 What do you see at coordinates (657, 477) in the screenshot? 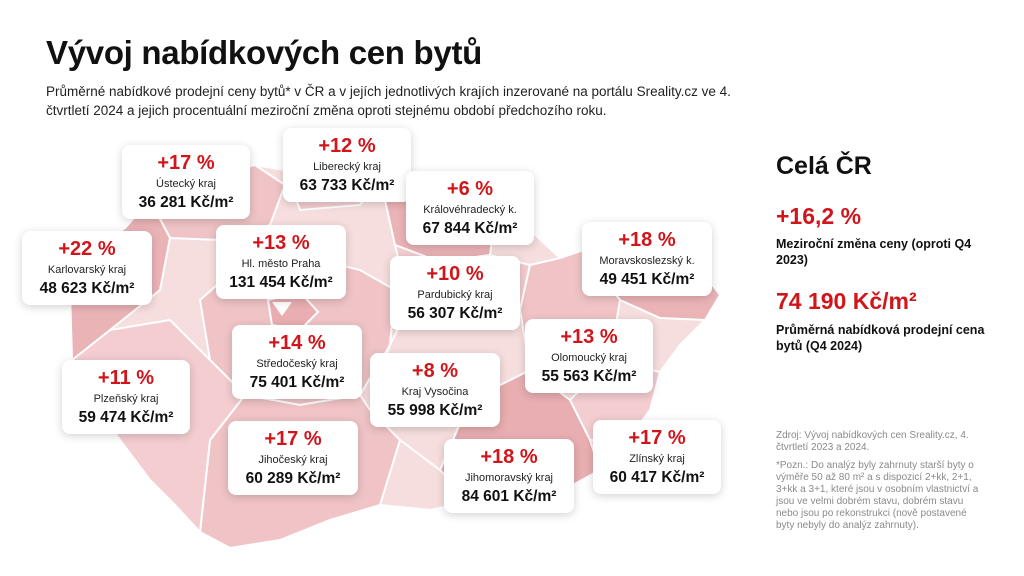
I see `region-price: 60 417 Kč/m²` at bounding box center [657, 477].